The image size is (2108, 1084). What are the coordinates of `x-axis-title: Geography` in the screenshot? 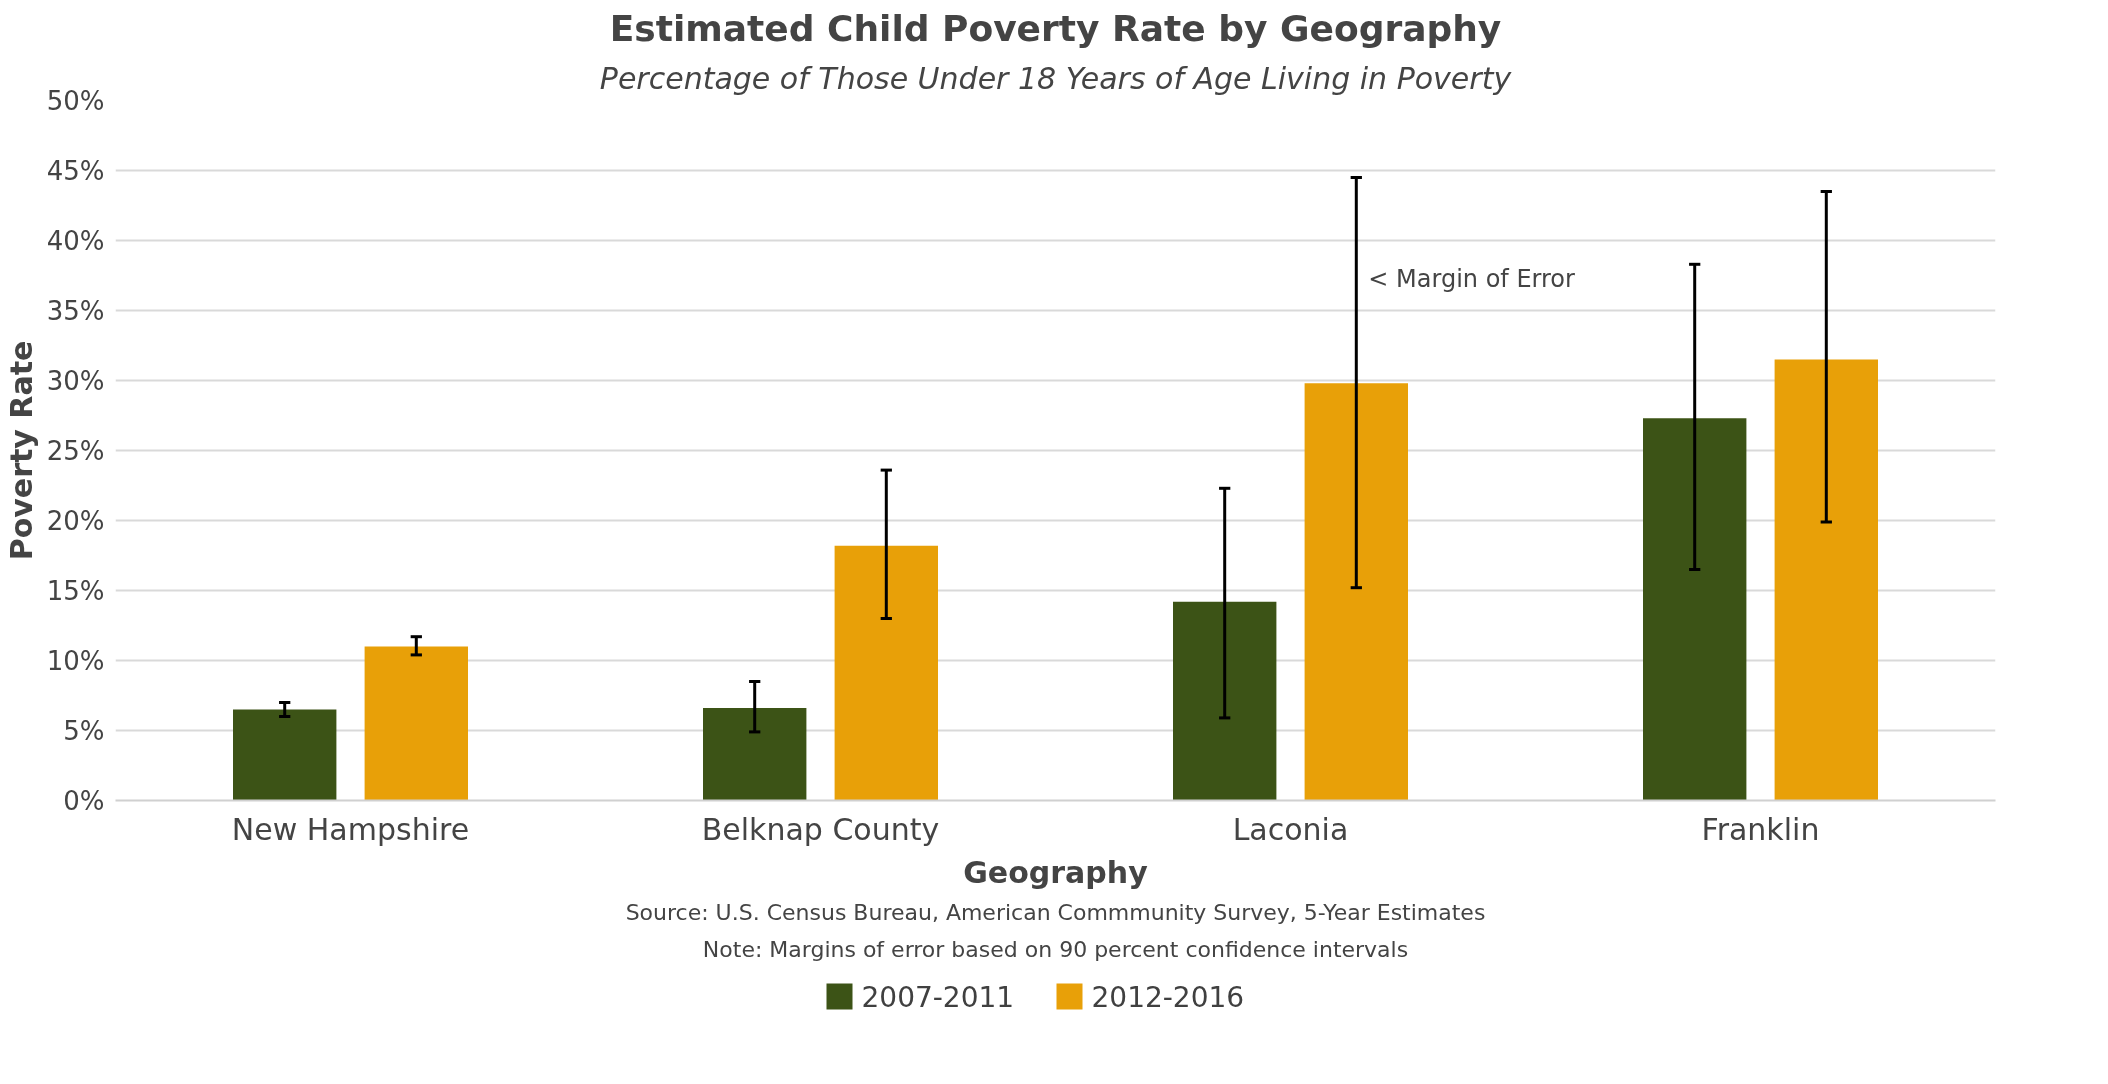 It's located at (1056, 872).